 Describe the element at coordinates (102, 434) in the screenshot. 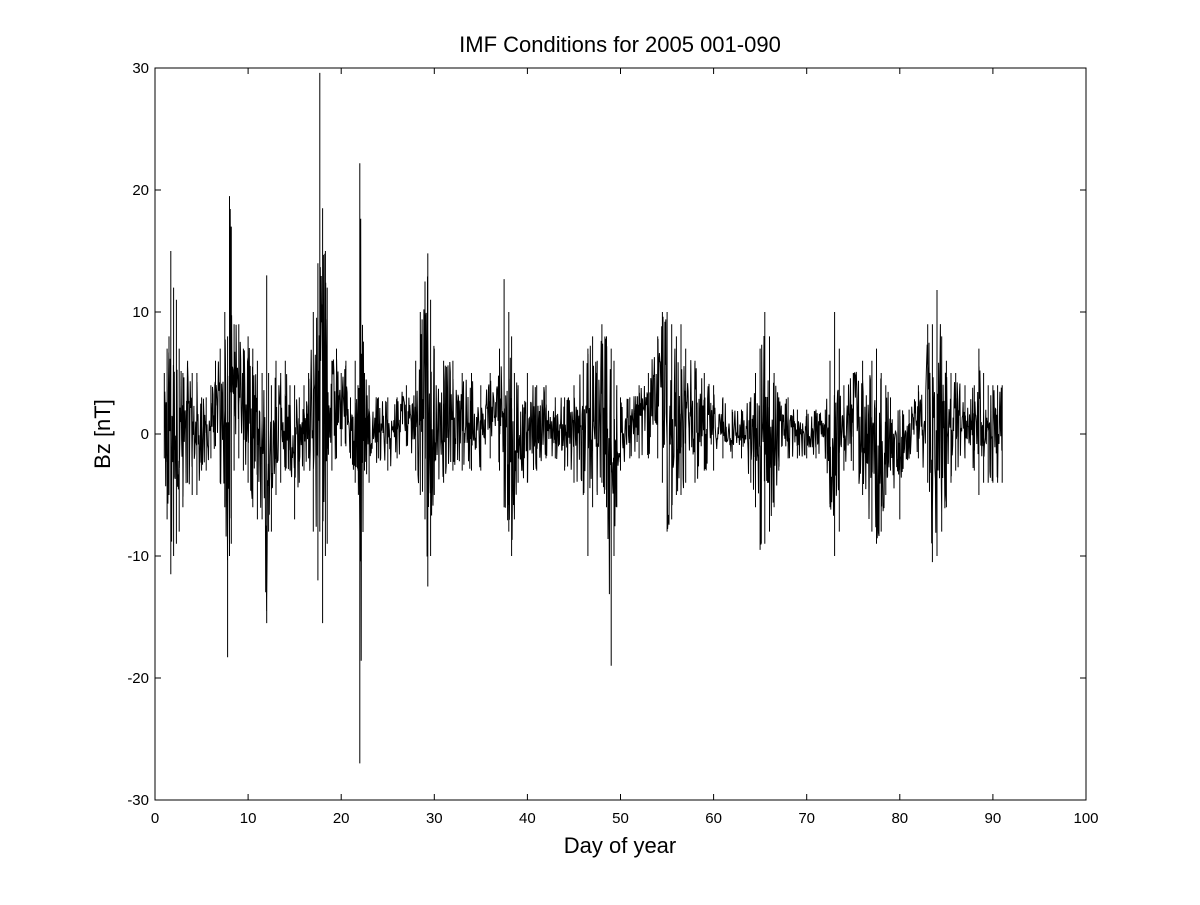

I see `y-axis-title: Bz [nT]` at that location.